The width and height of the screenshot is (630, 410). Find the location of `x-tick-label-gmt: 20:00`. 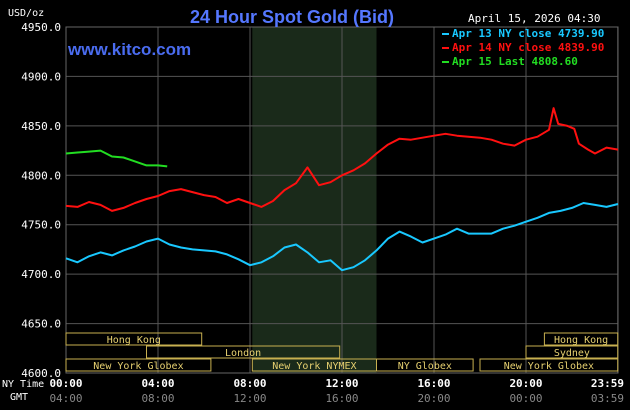

x-tick-label-gmt: 20:00 is located at coordinates (433, 398).